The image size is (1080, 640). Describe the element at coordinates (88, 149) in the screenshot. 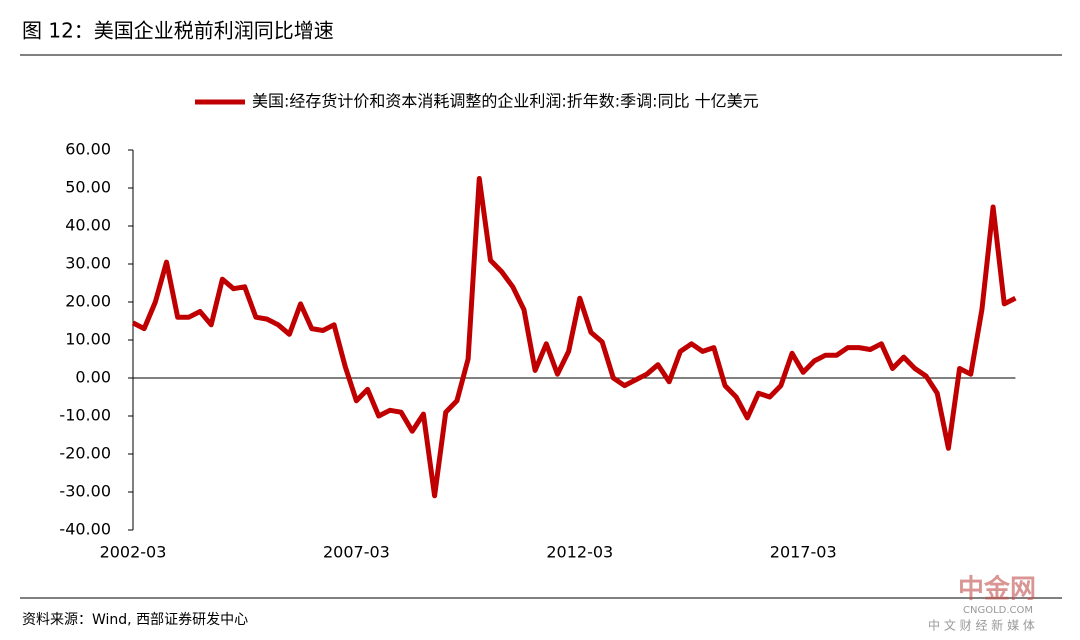

I see `y-tick-label: 60.00` at that location.